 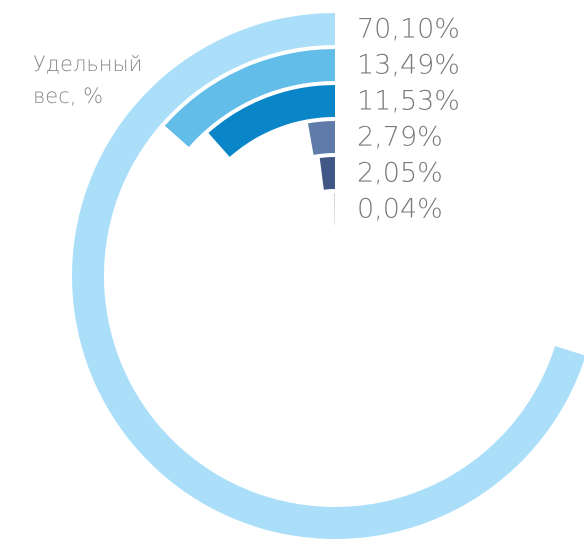 I want to click on value-label: 13,49%, so click(x=408, y=65).